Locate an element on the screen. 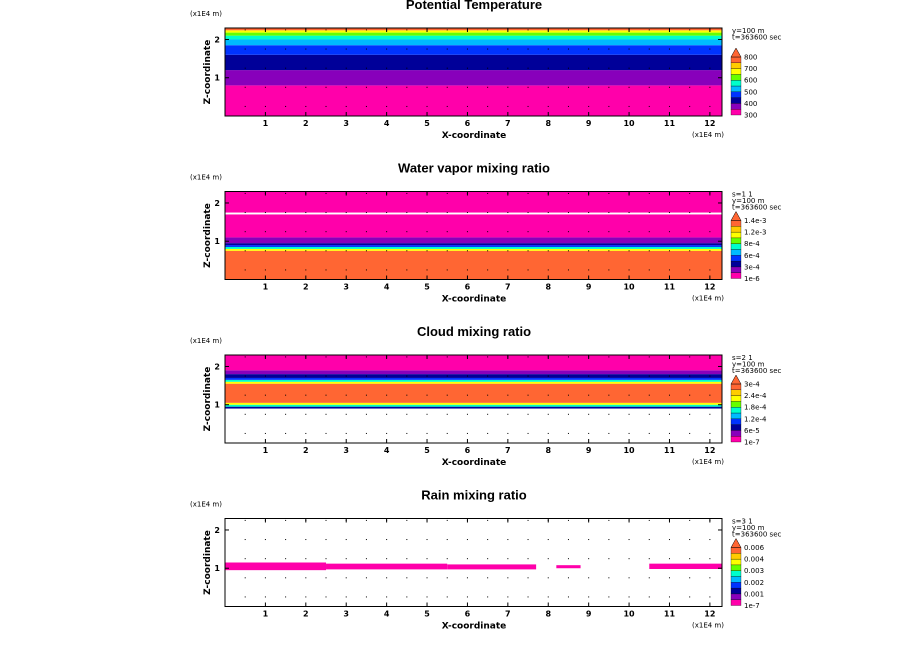  x-tick-label: 12 is located at coordinates (709, 450).